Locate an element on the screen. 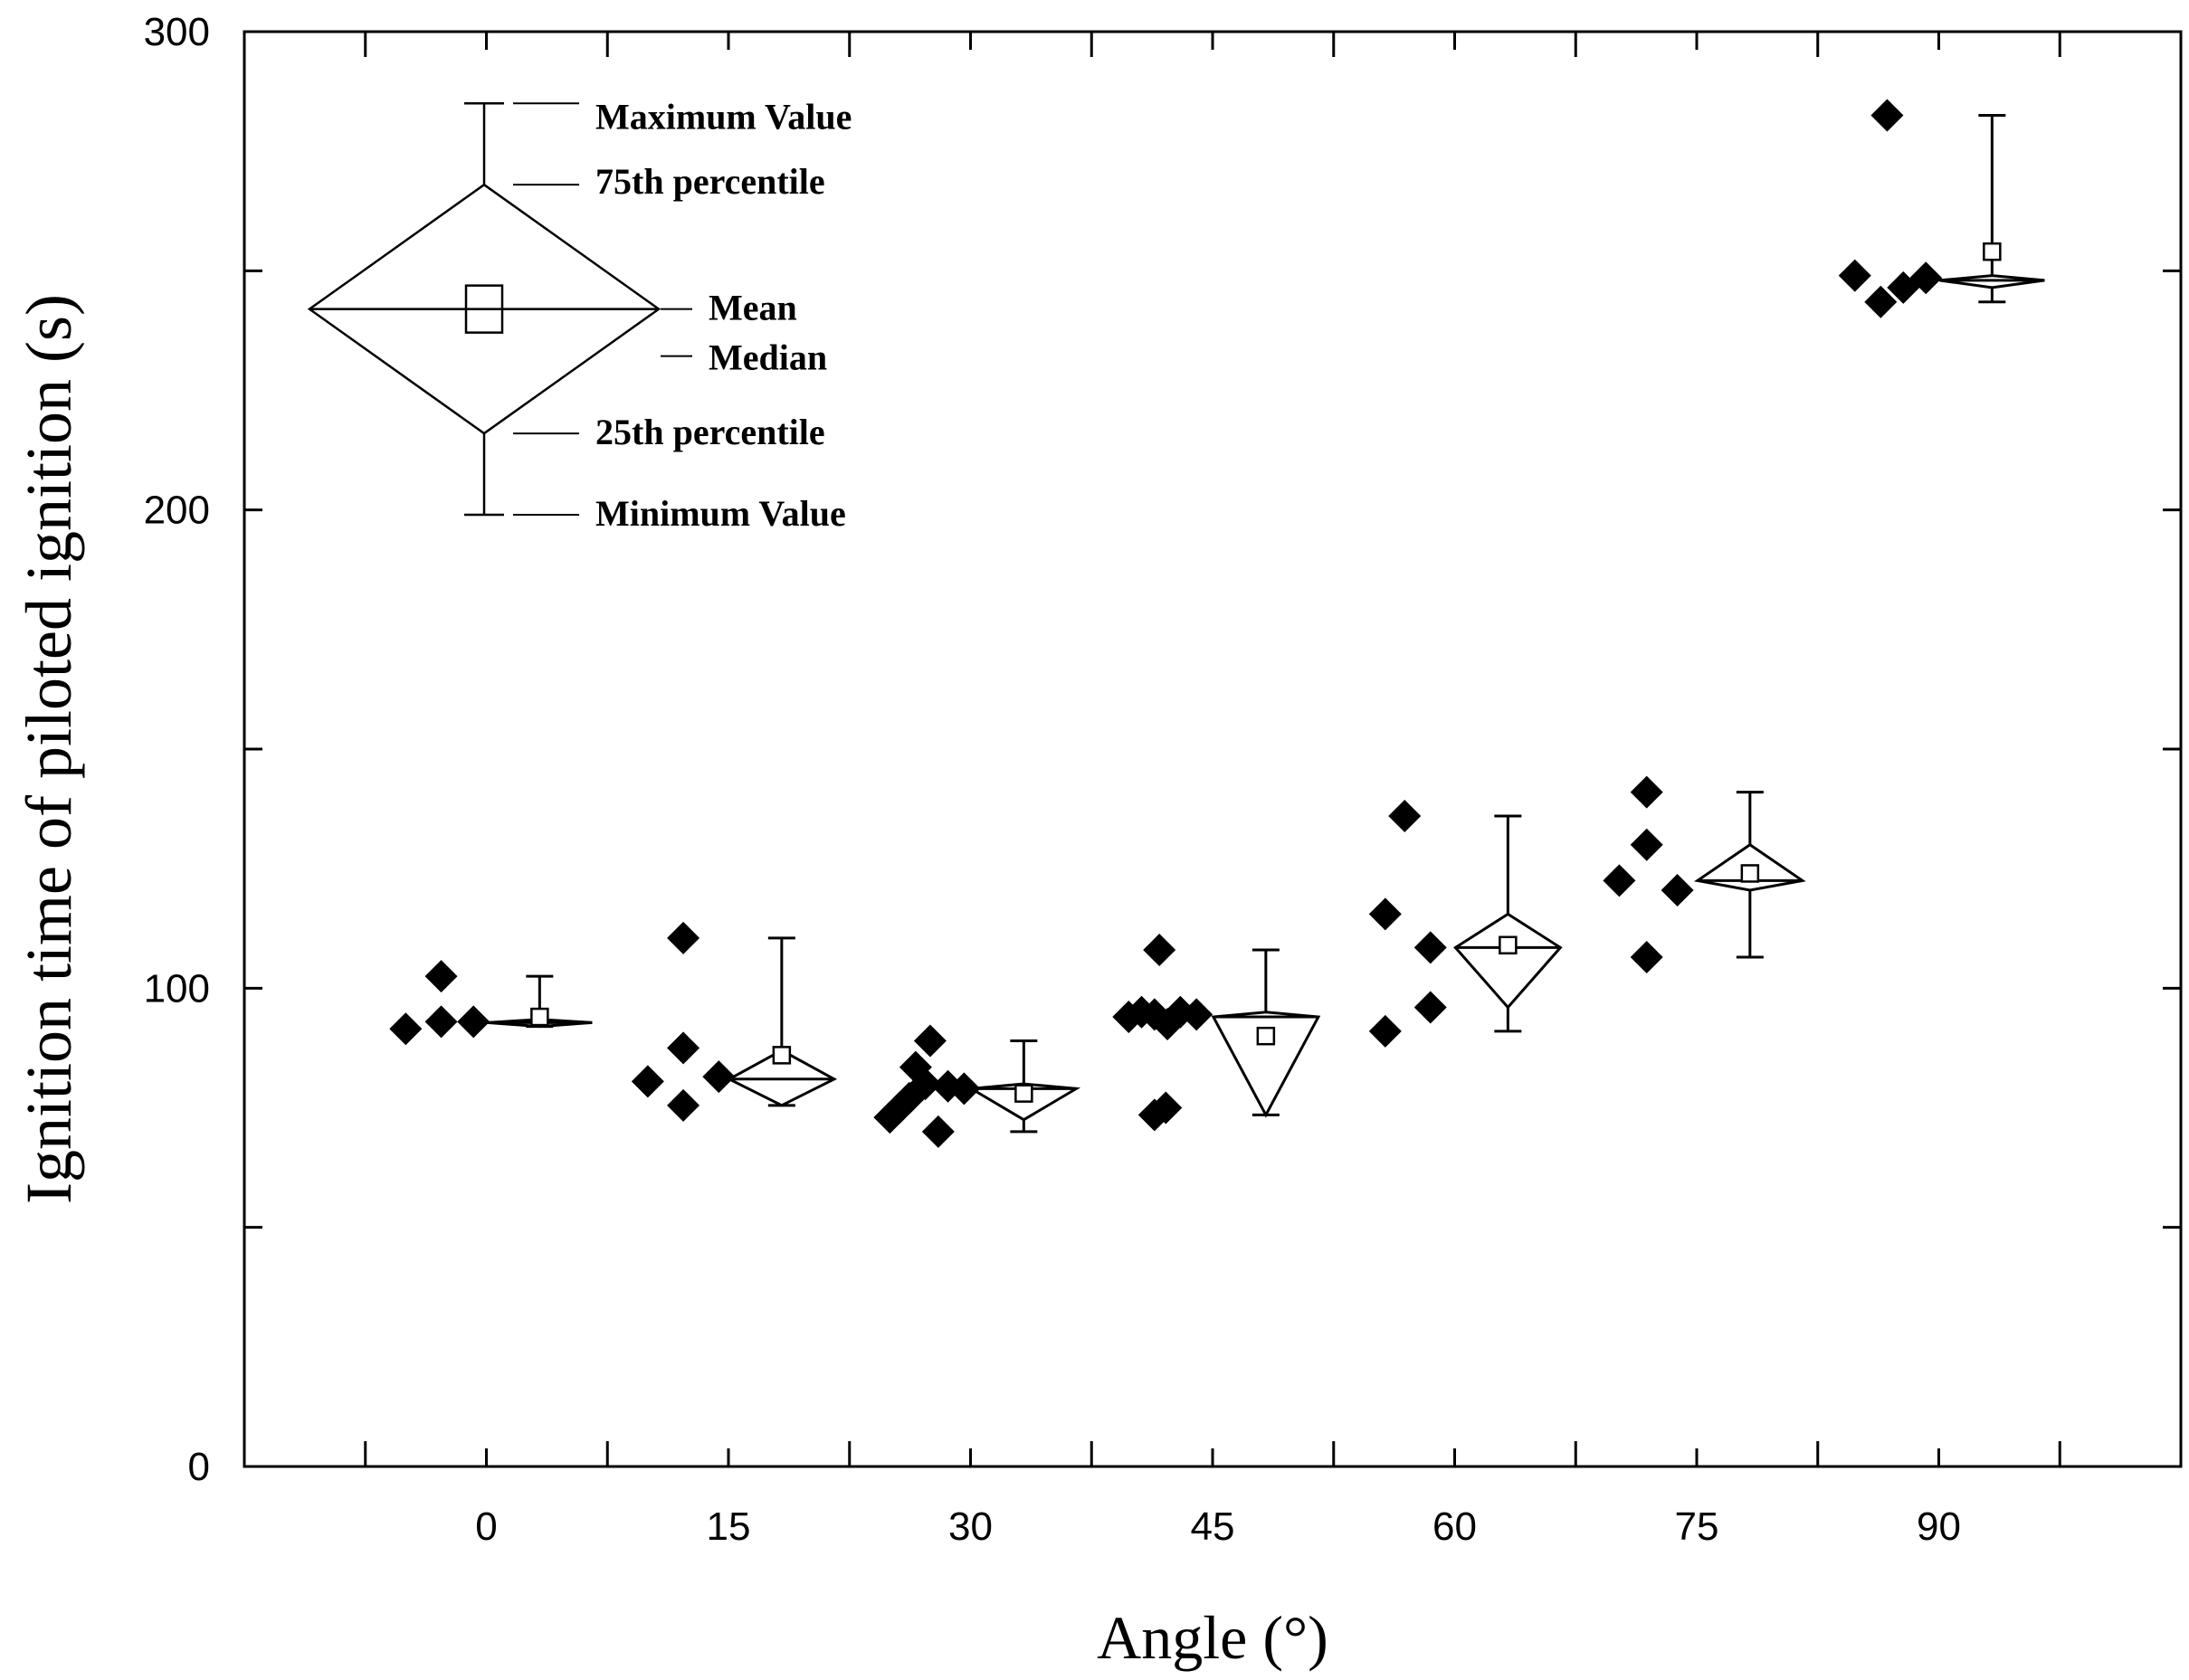 Image resolution: width=2189 pixels, height=1680 pixels. legend-diamond is located at coordinates (484, 309).